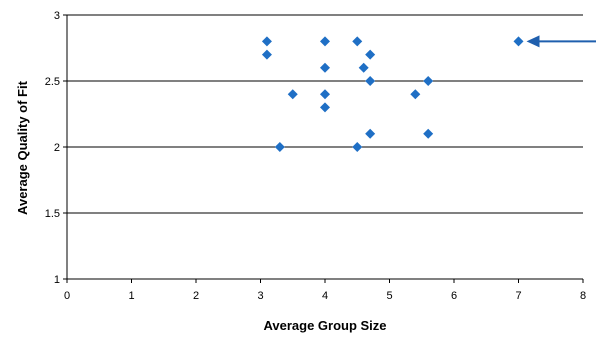 This screenshot has width=597, height=338. What do you see at coordinates (52, 148) in the screenshot?
I see `y-tick-labels: 1 1.5 2 2.5 3` at bounding box center [52, 148].